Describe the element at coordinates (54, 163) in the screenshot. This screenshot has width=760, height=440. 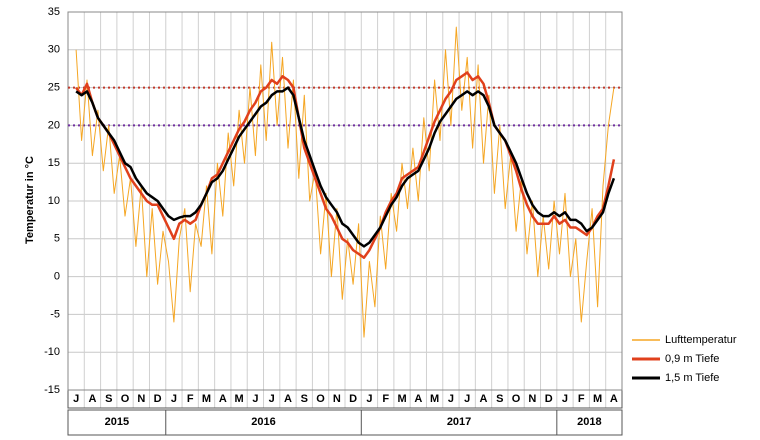
I see `y-tick-label: 15` at that location.